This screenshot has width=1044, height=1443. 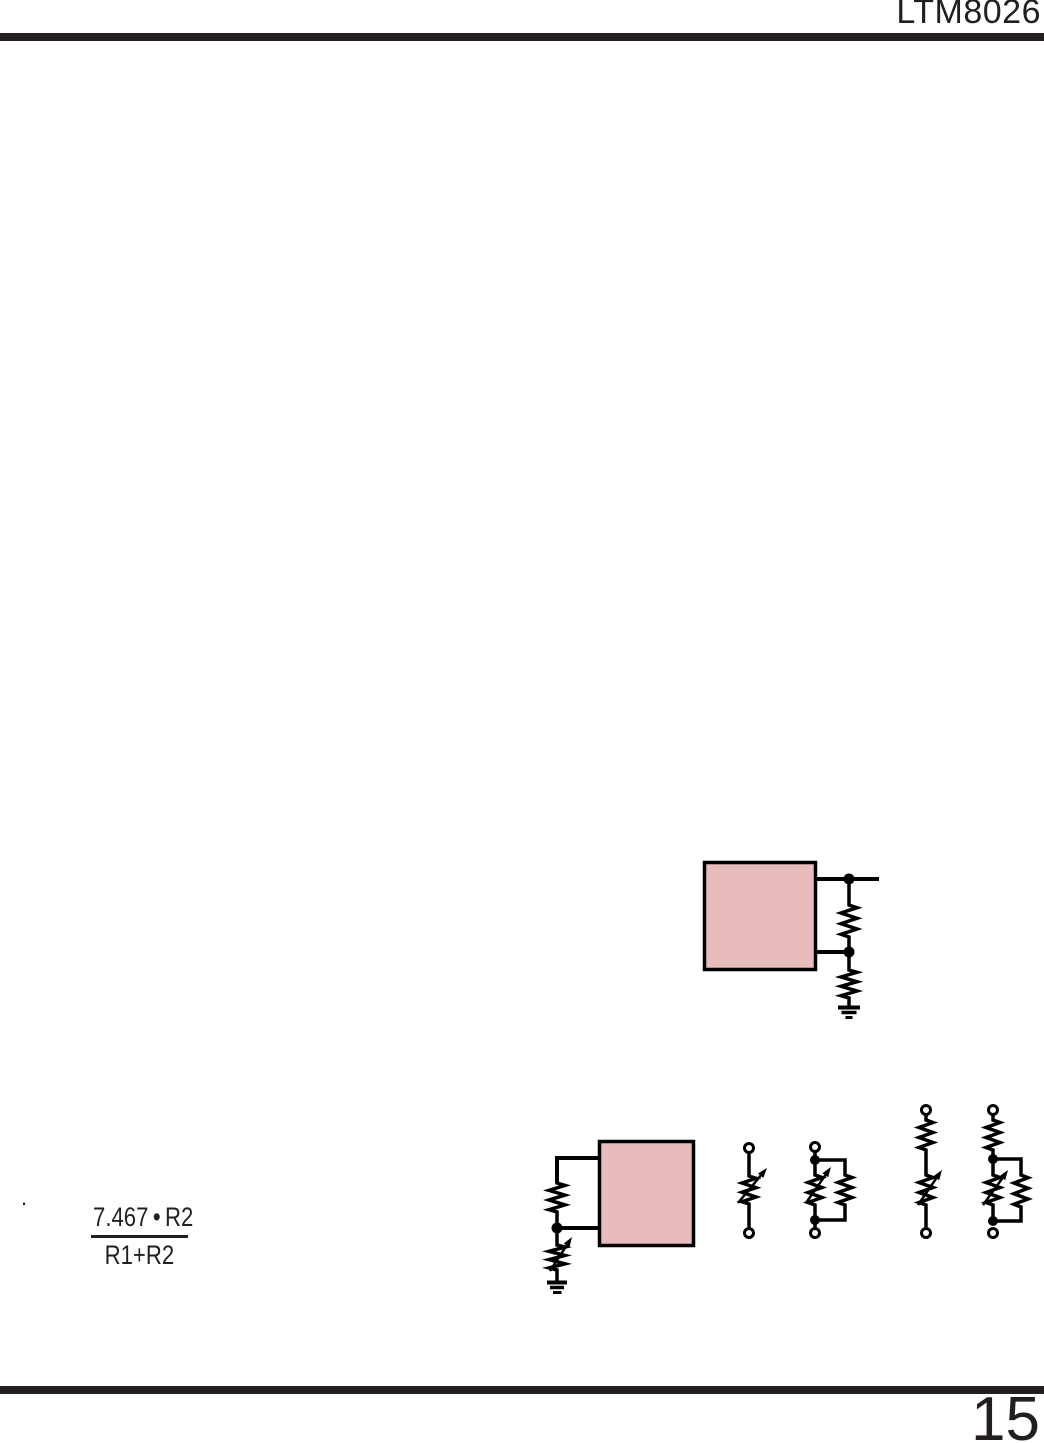 What do you see at coordinates (522, 37) in the screenshot?
I see `header-rule` at bounding box center [522, 37].